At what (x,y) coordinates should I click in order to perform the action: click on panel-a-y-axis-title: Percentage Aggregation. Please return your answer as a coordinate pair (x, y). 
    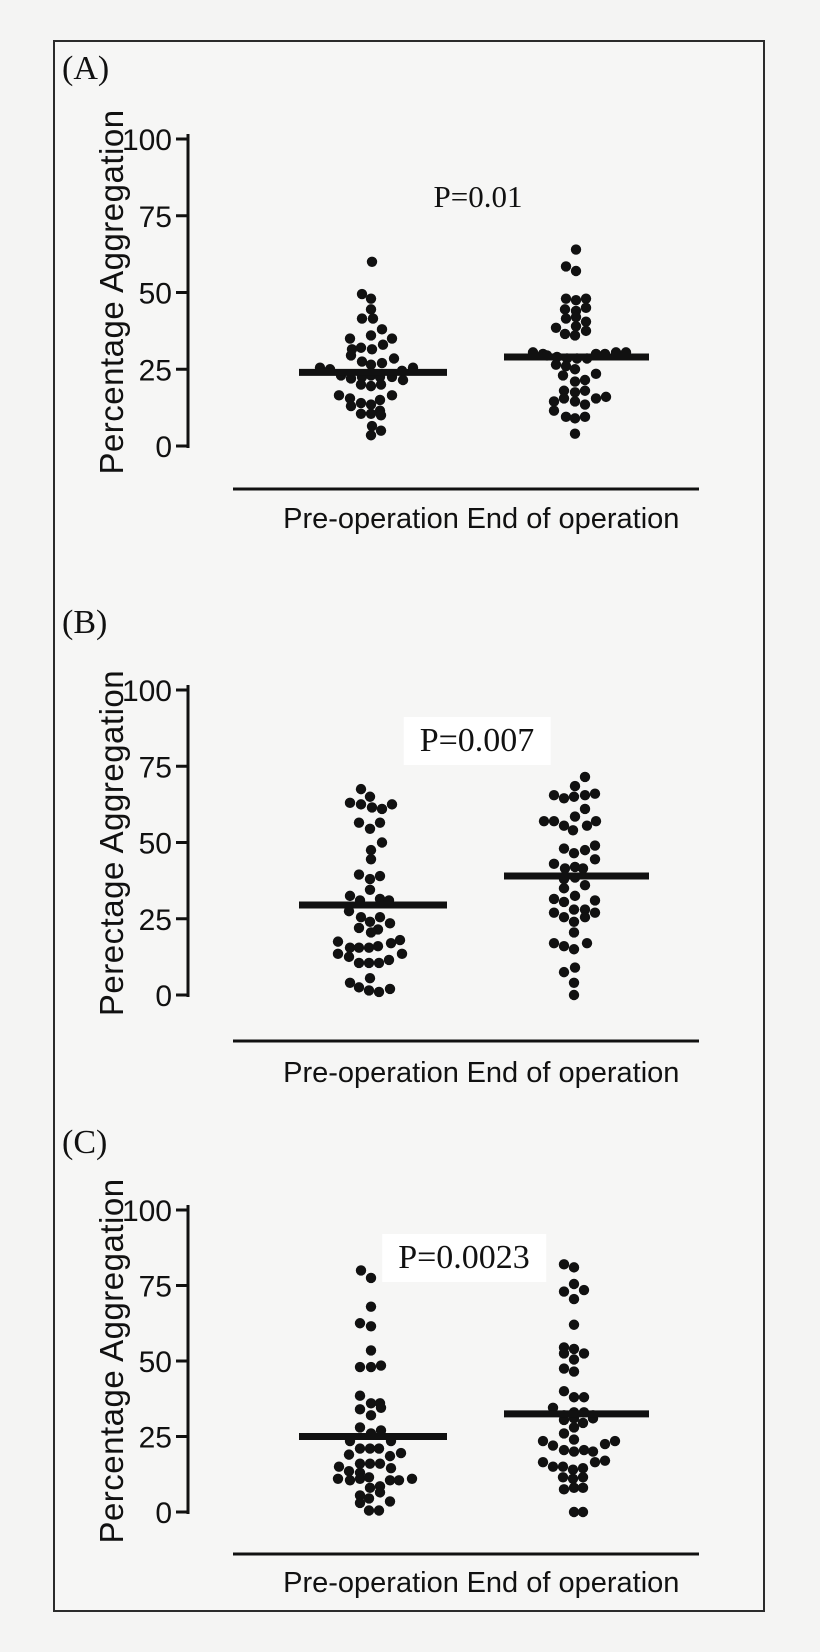
    Looking at the image, I should click on (111, 292).